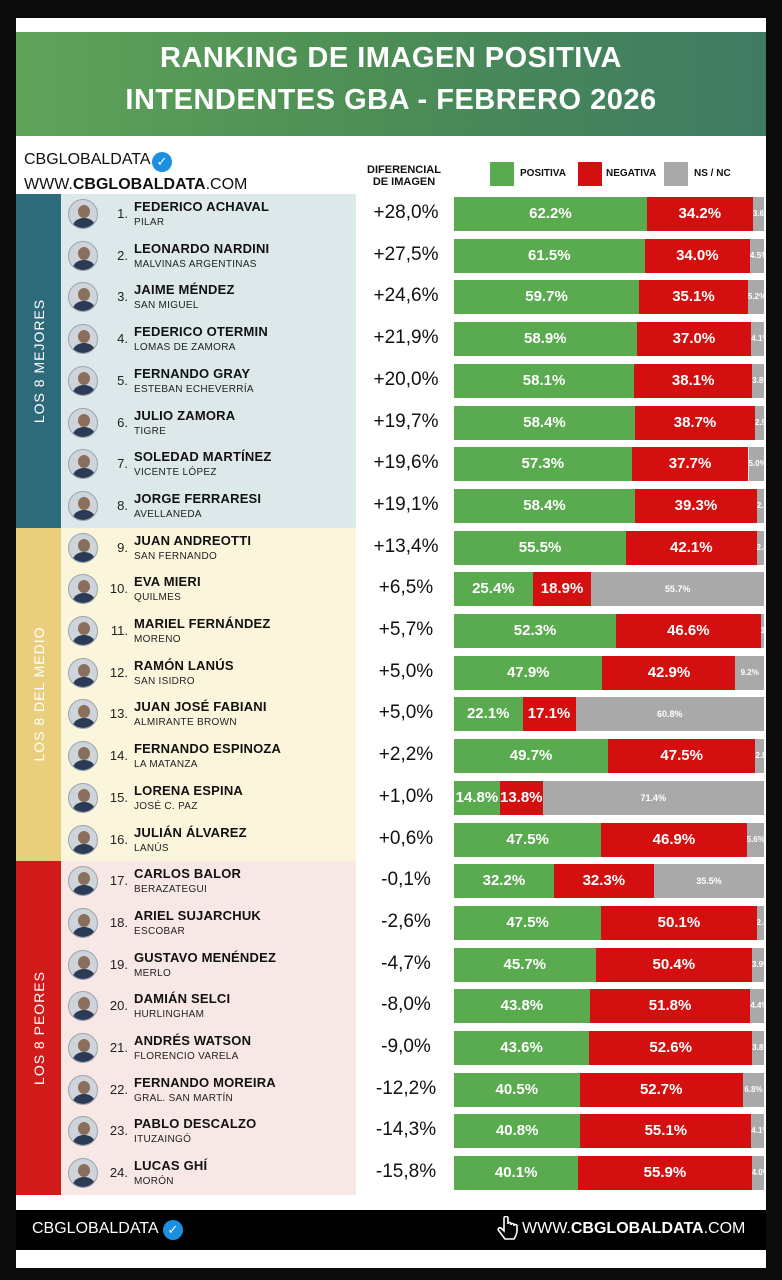 This screenshot has height=1280, width=782. Describe the element at coordinates (694, 339) in the screenshot. I see `bar-negative: 37.0%` at that location.